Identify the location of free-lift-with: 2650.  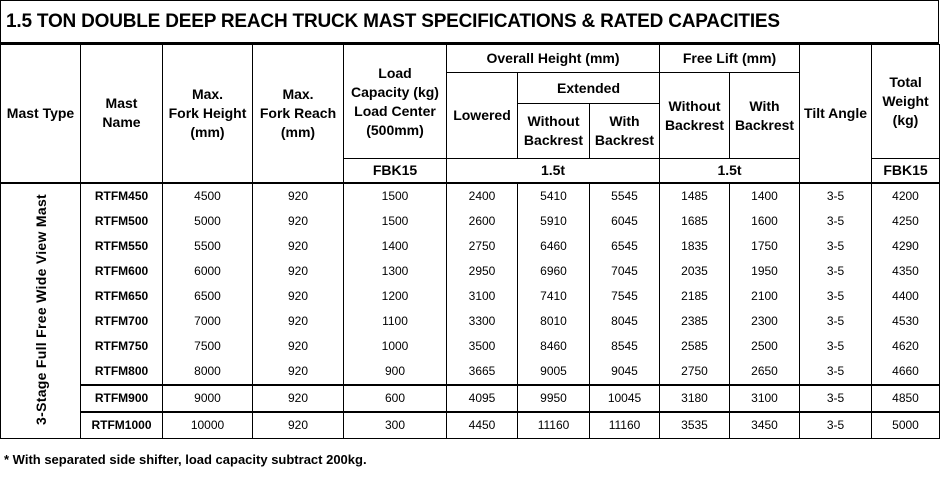
(765, 371).